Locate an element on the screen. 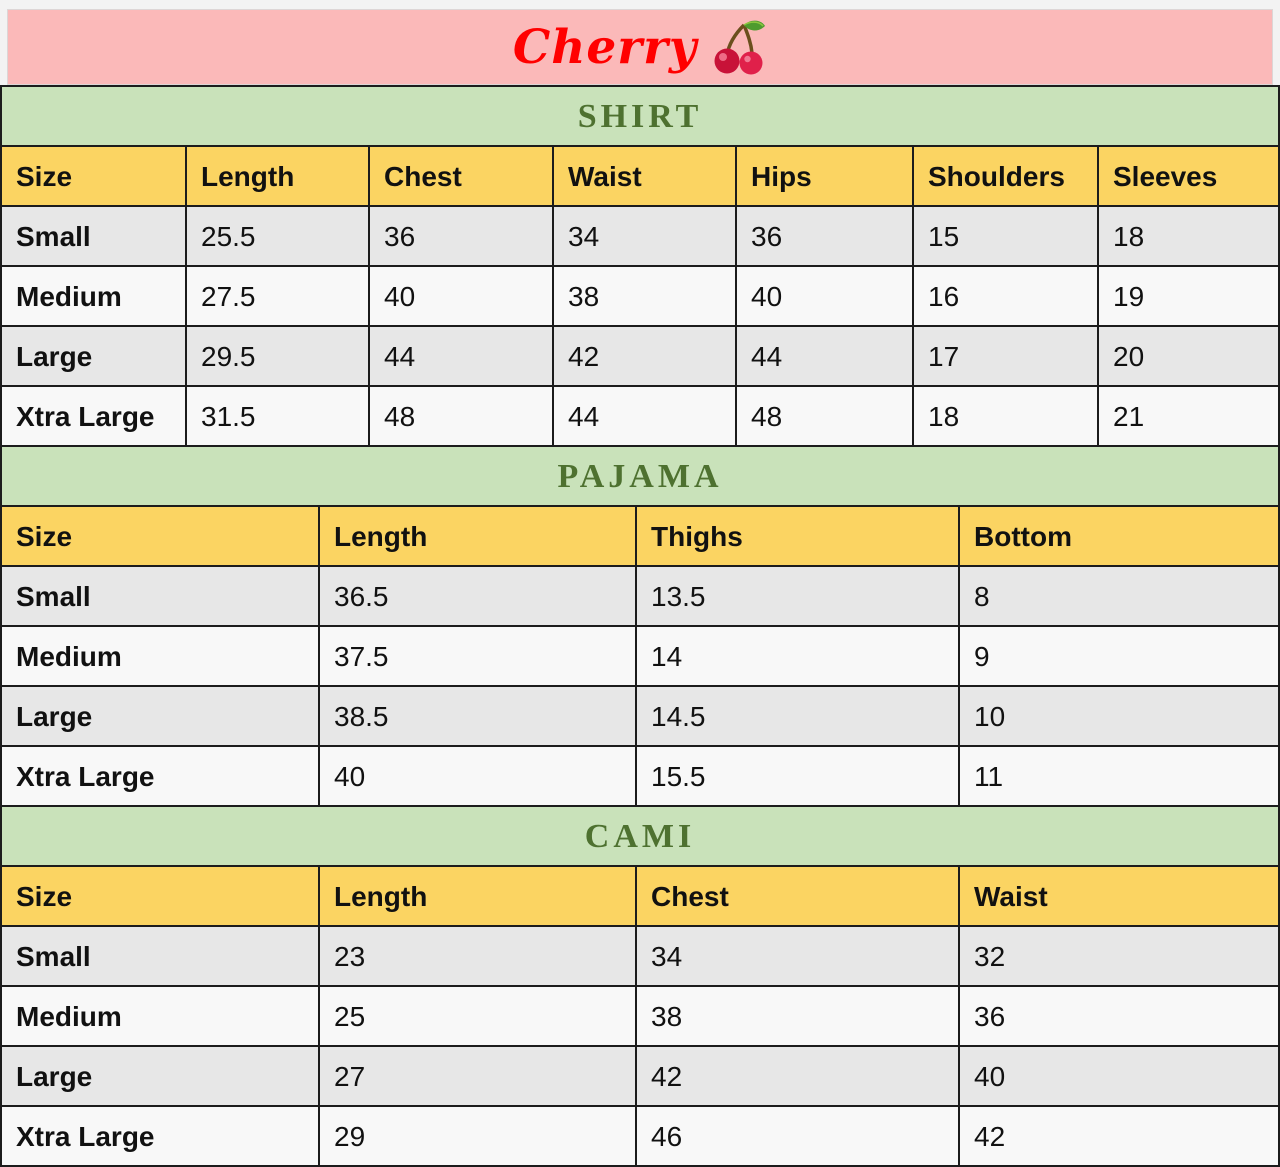 The width and height of the screenshot is (1280, 1167). table-row: Xtra Large 31.5 48 44 48 18 21 is located at coordinates (640, 416).